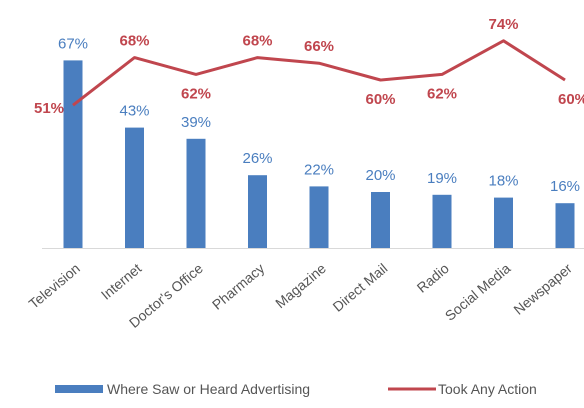 Image resolution: width=584 pixels, height=408 pixels. I want to click on bar-data-label: 39%, so click(196, 122).